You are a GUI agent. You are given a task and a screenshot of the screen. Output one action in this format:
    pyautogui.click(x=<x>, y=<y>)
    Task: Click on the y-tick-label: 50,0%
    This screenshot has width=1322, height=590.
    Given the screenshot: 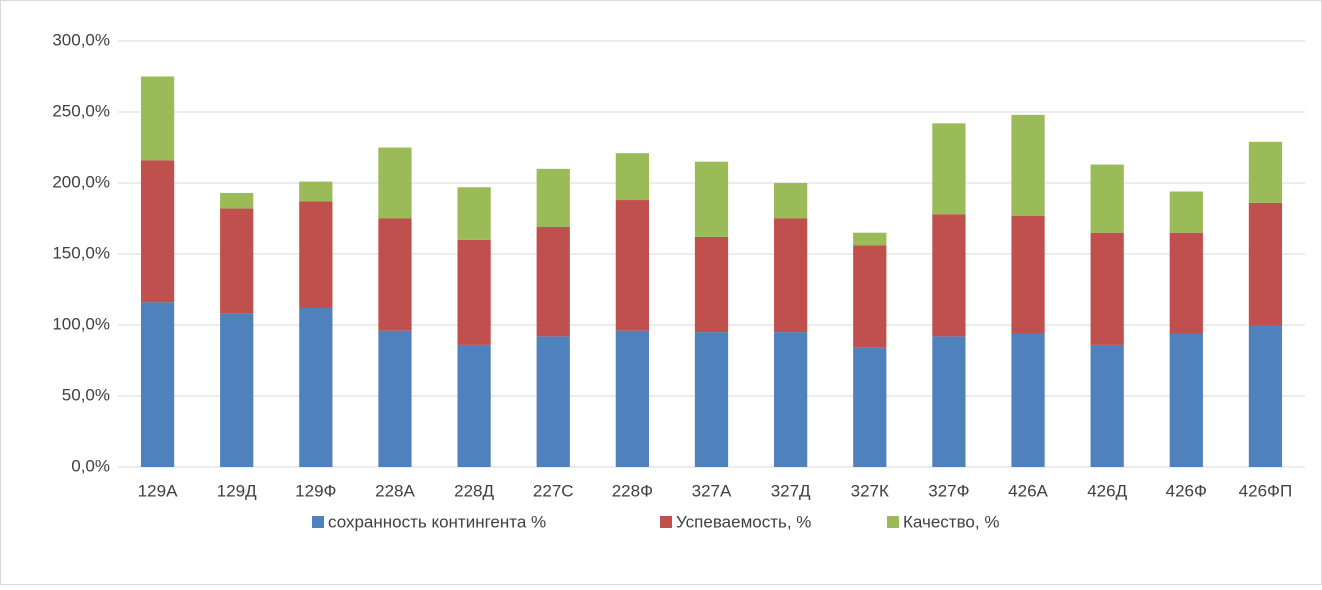 What is the action you would take?
    pyautogui.click(x=86, y=394)
    